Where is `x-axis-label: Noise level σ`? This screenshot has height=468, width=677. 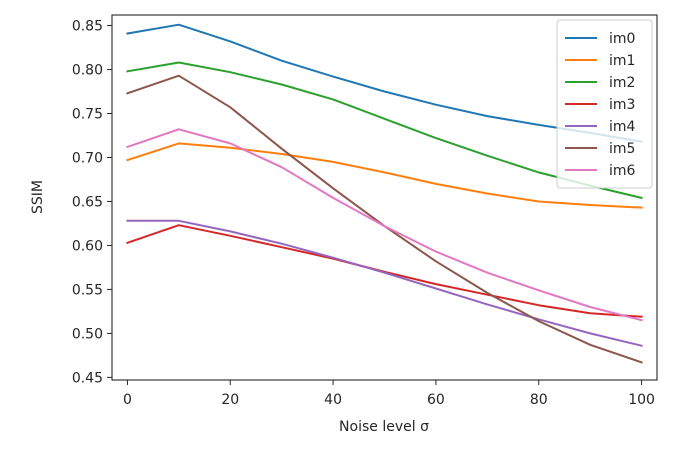 x-axis-label: Noise level σ is located at coordinates (384, 427).